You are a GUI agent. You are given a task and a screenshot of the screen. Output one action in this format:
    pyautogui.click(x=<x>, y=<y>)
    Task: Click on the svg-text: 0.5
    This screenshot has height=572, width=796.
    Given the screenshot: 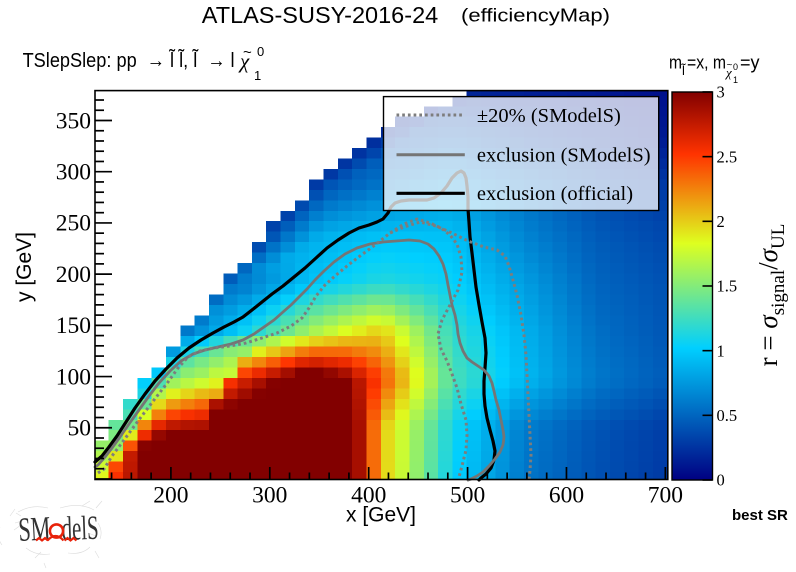 What is the action you would take?
    pyautogui.click(x=727, y=415)
    